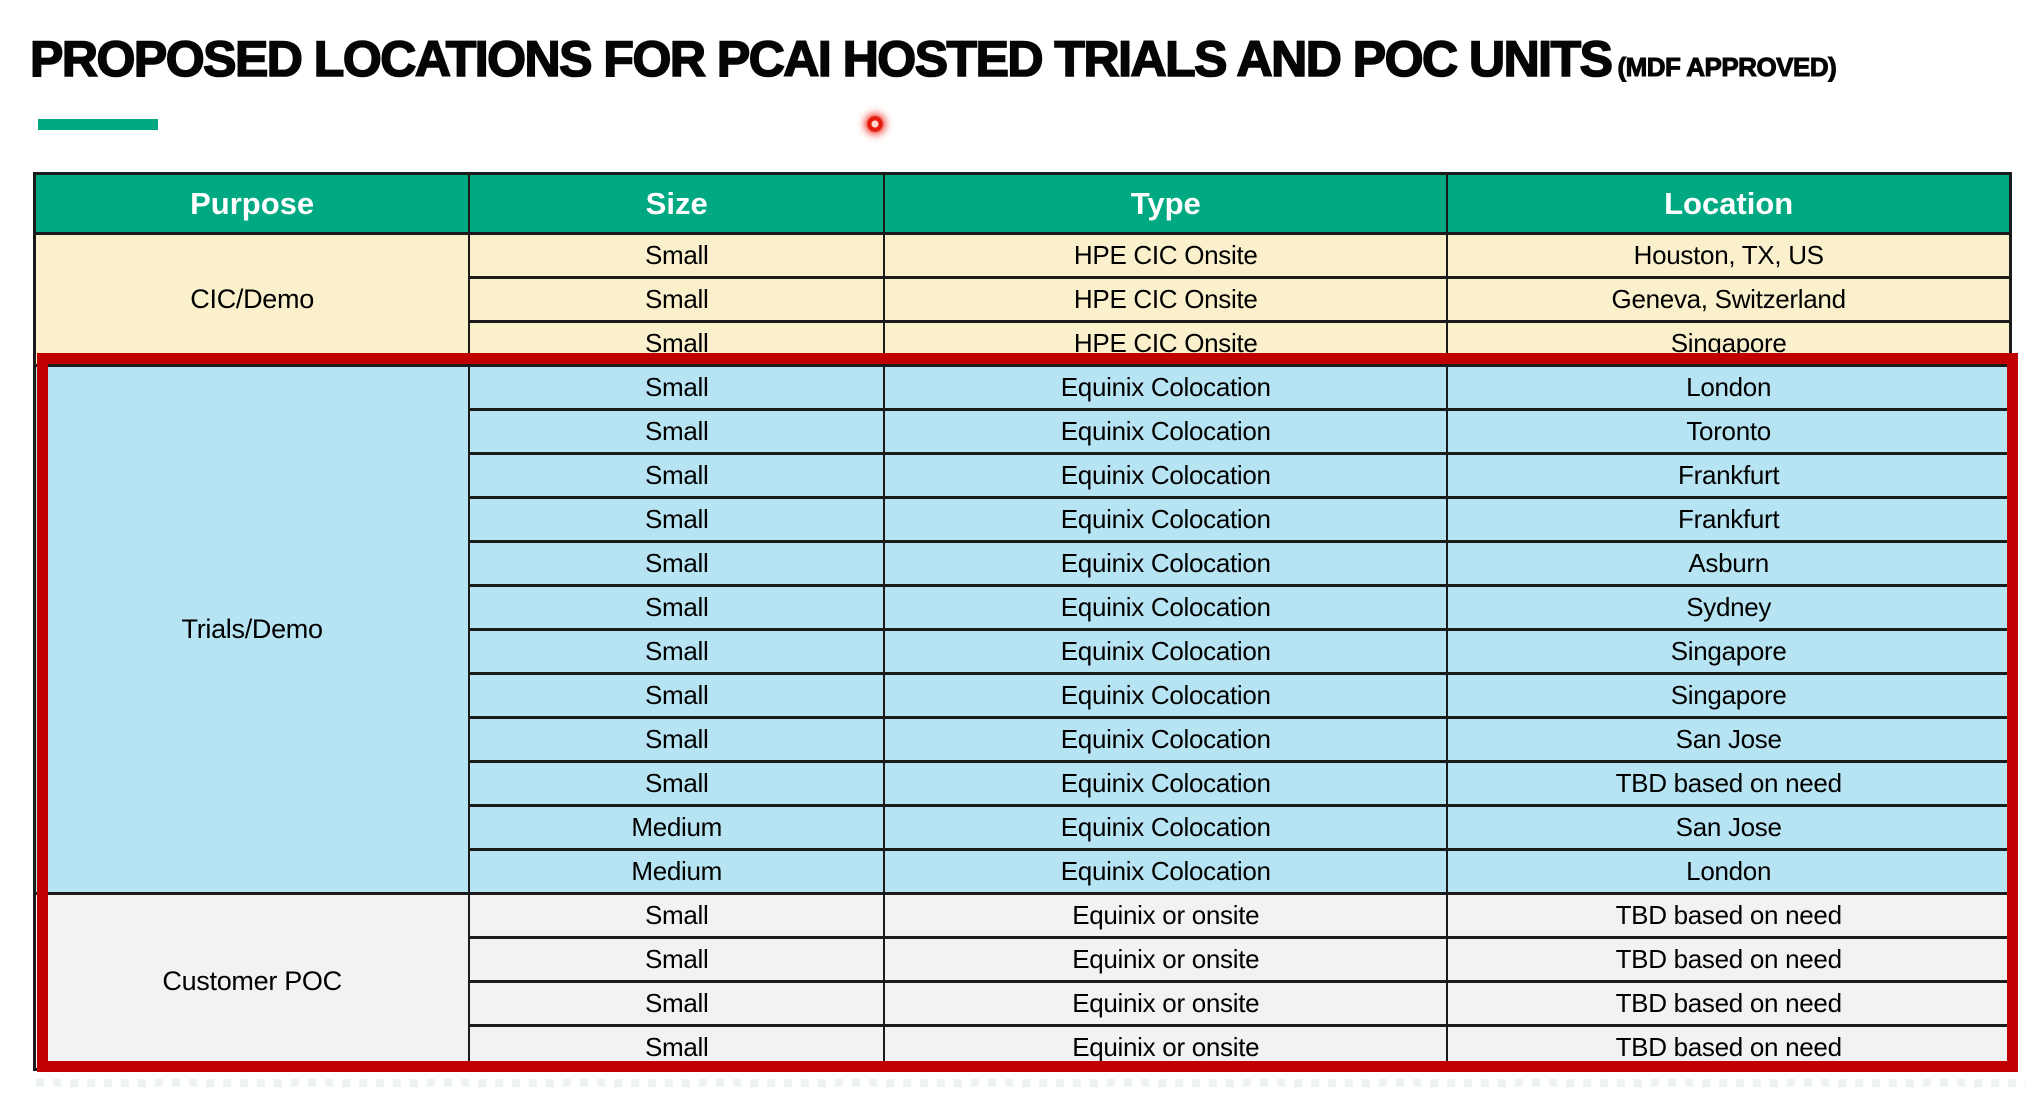 The height and width of the screenshot is (1097, 2044). Describe the element at coordinates (252, 299) in the screenshot. I see `purpose-cell-cic-demo: CIC/Demo` at that location.